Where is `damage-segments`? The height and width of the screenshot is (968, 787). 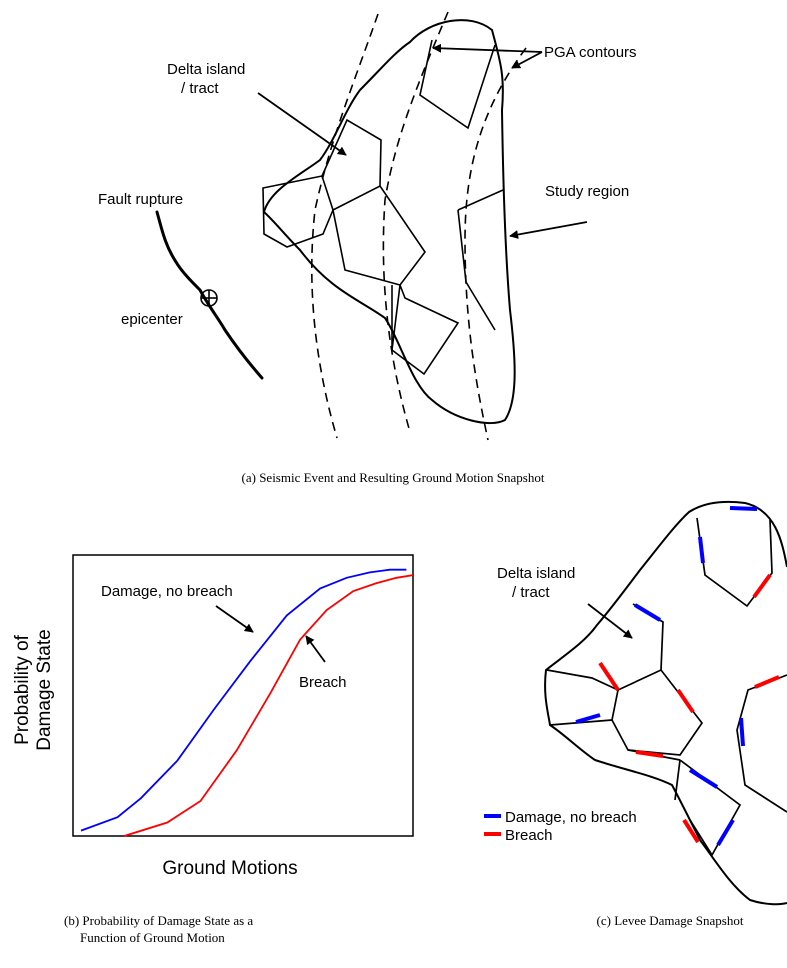
damage-segments is located at coordinates (666, 676).